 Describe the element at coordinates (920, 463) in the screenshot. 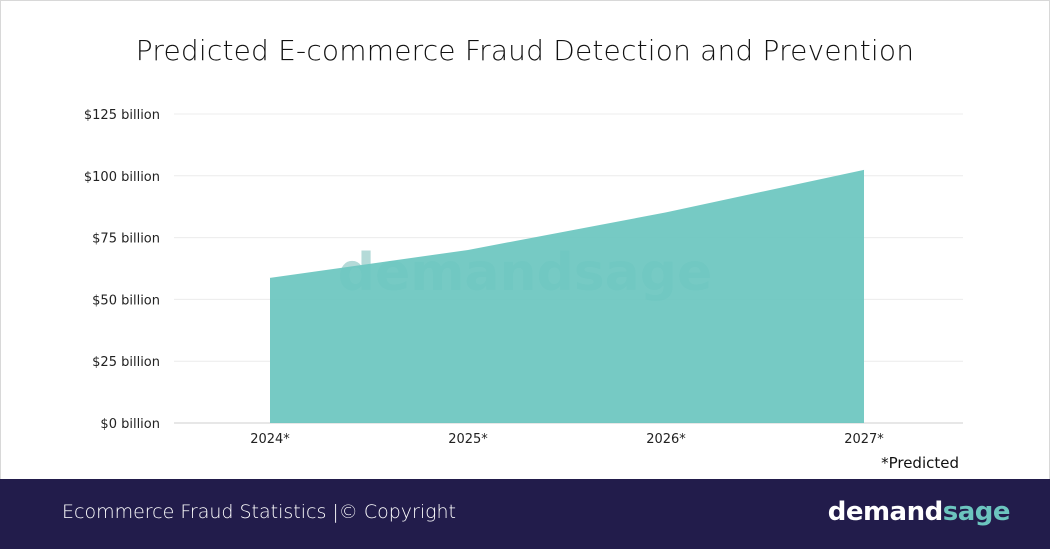

I see `predicted-note: *Predicted` at that location.